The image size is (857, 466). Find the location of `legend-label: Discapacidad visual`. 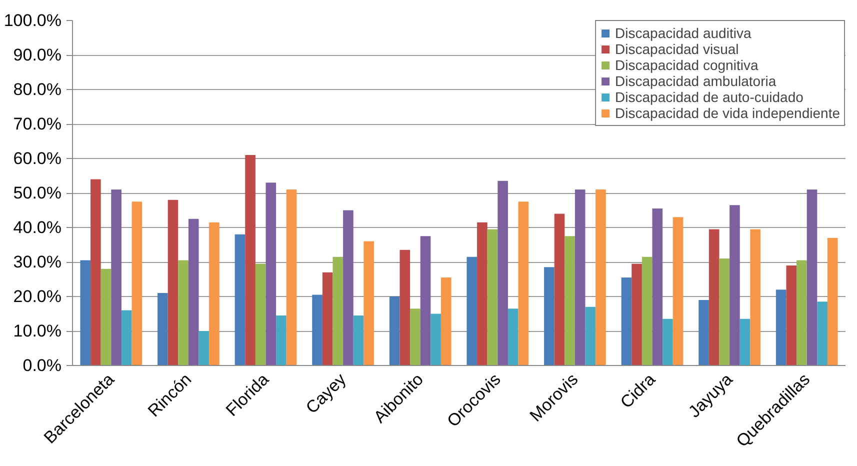

legend-label: Discapacidad visual is located at coordinates (677, 49).